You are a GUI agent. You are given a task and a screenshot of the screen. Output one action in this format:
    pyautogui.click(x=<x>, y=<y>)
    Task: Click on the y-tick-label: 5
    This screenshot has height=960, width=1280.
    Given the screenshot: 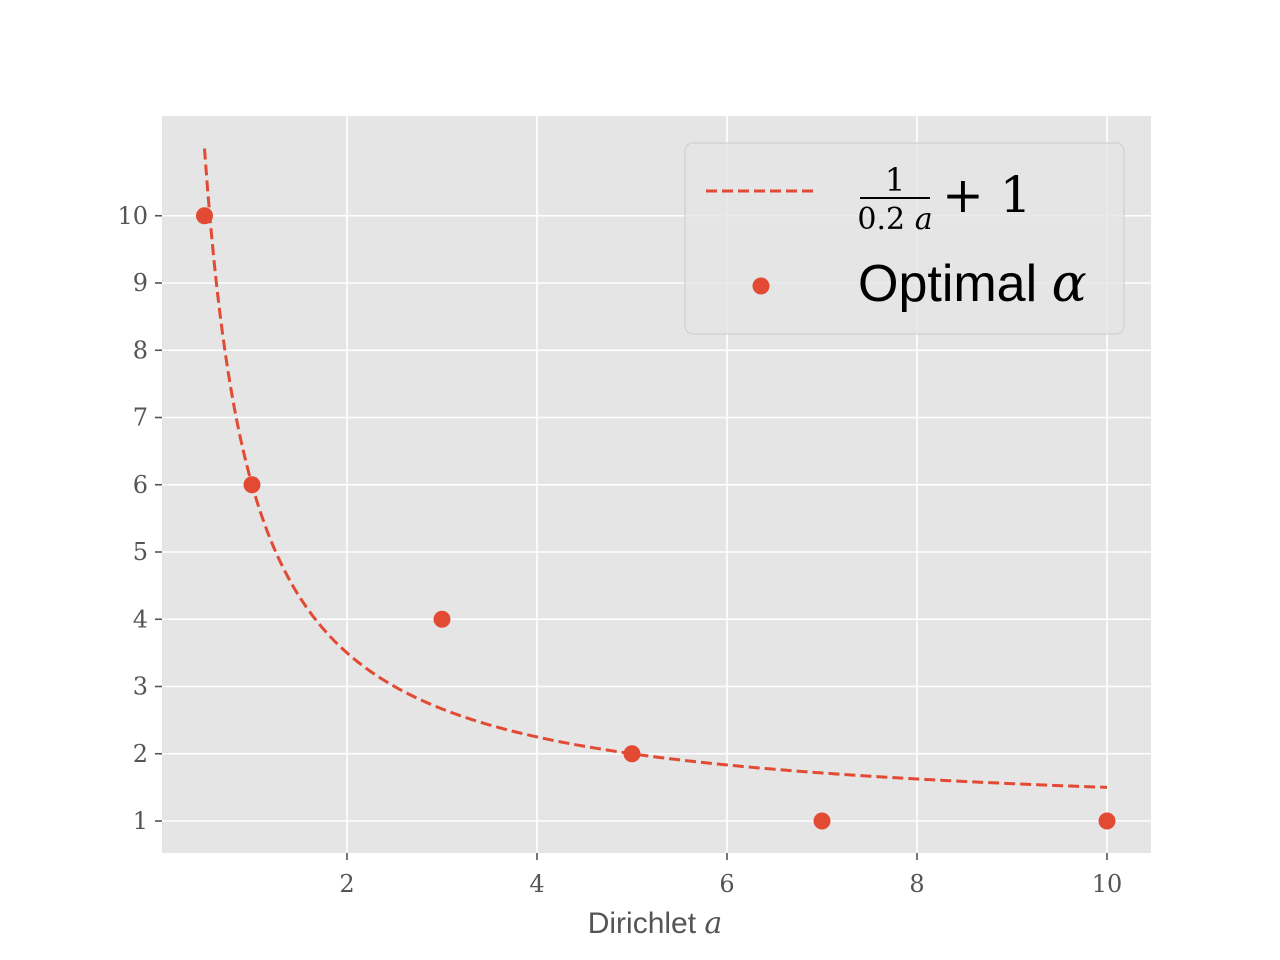 What is the action you would take?
    pyautogui.click(x=140, y=552)
    